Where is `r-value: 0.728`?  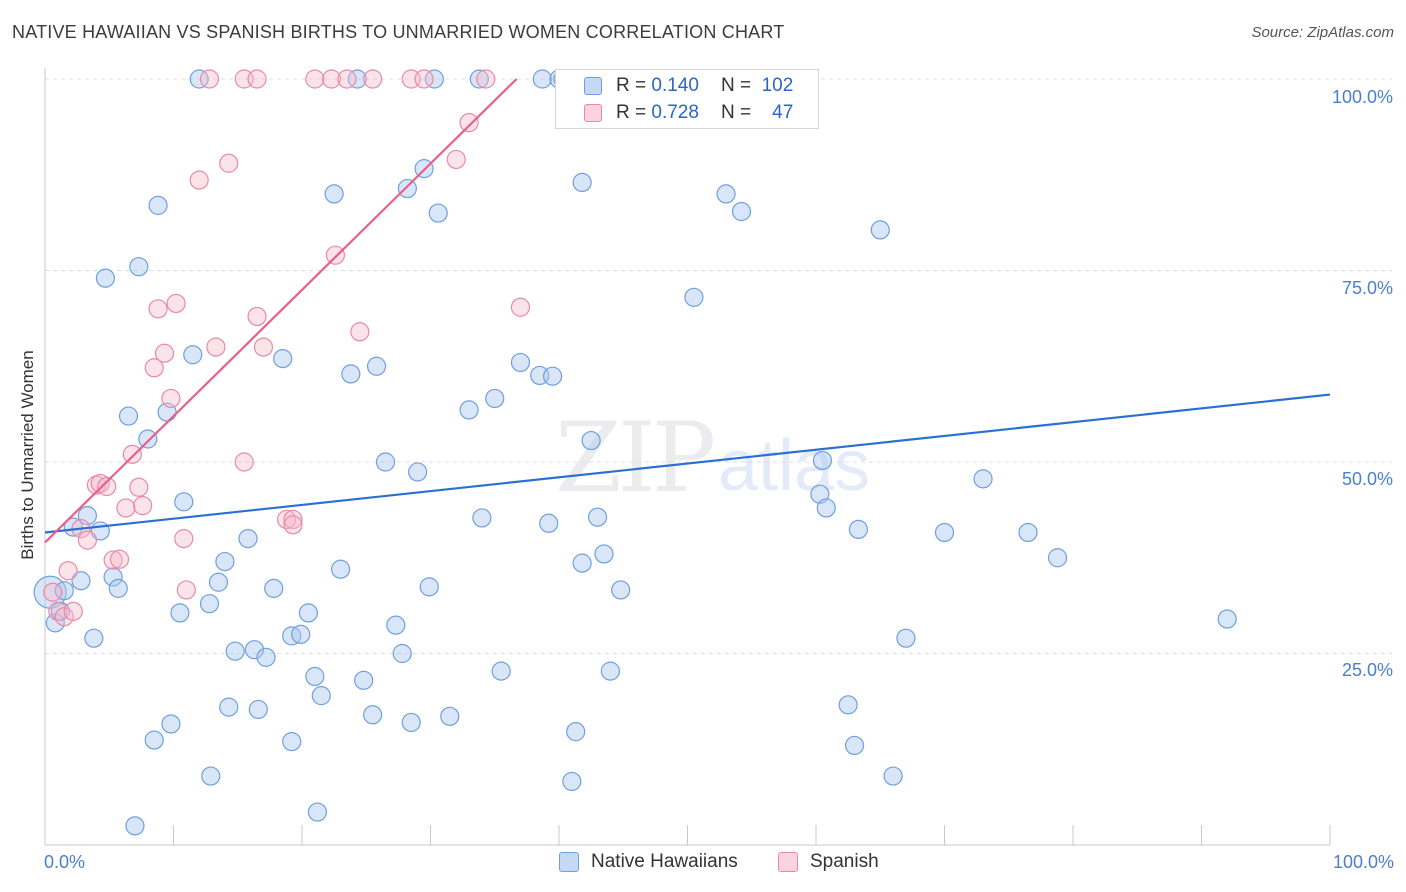 r-value: 0.728 is located at coordinates (675, 112).